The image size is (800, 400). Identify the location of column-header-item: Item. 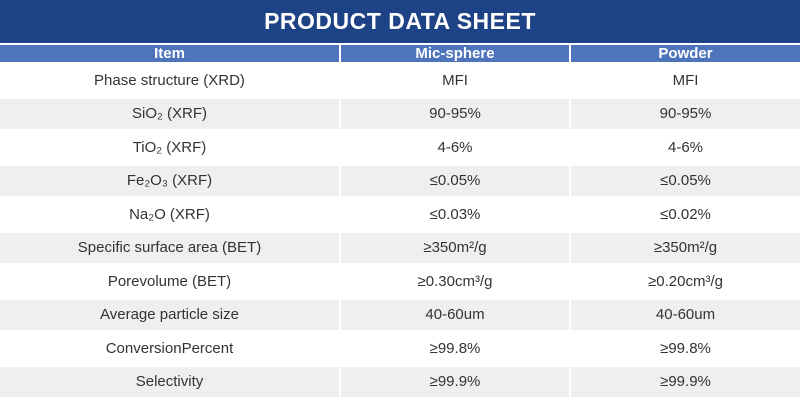
(170, 55).